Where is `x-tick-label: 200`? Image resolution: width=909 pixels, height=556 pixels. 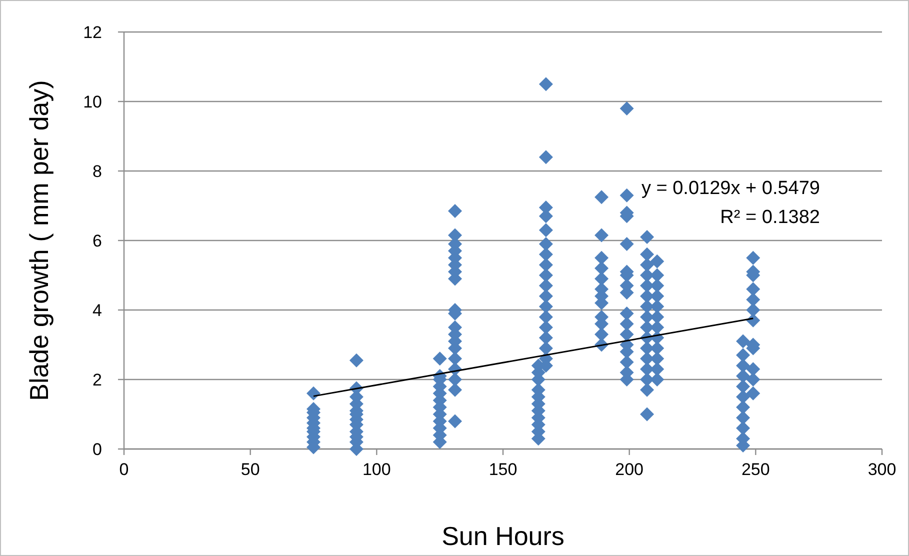 x-tick-label: 200 is located at coordinates (629, 469).